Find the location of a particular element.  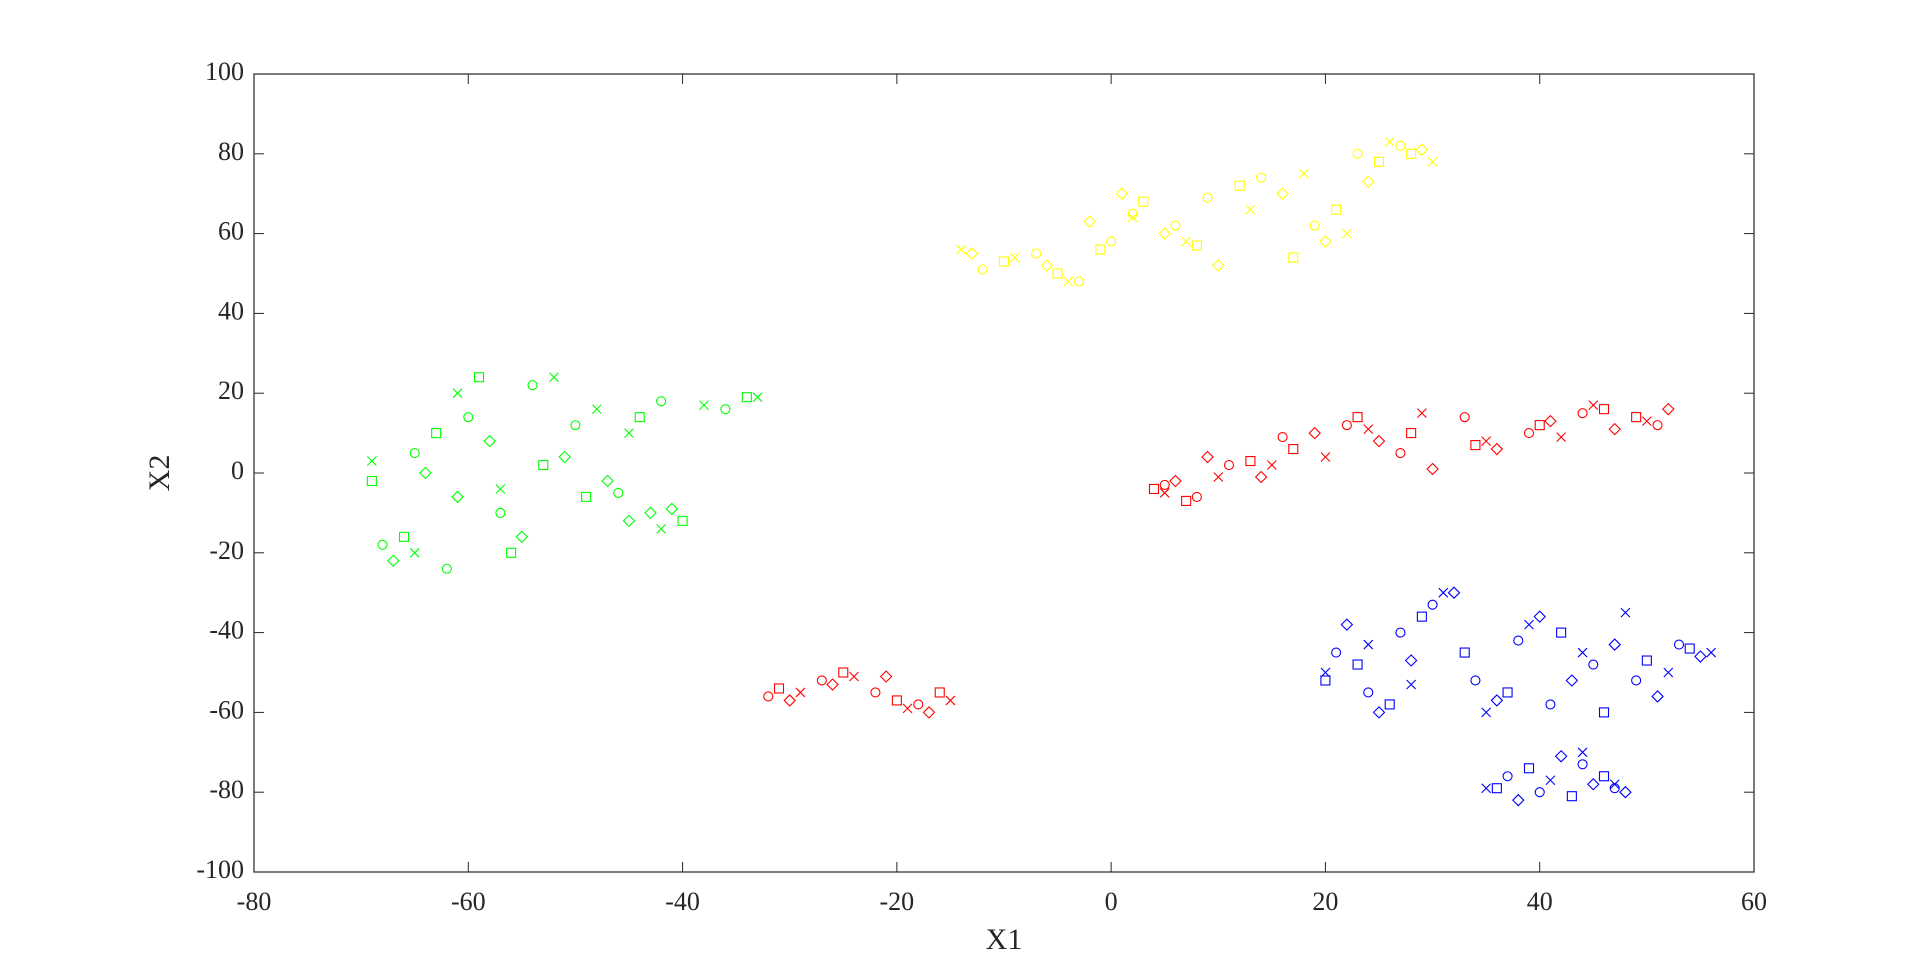

x-tick-label: -60 is located at coordinates (468, 901).